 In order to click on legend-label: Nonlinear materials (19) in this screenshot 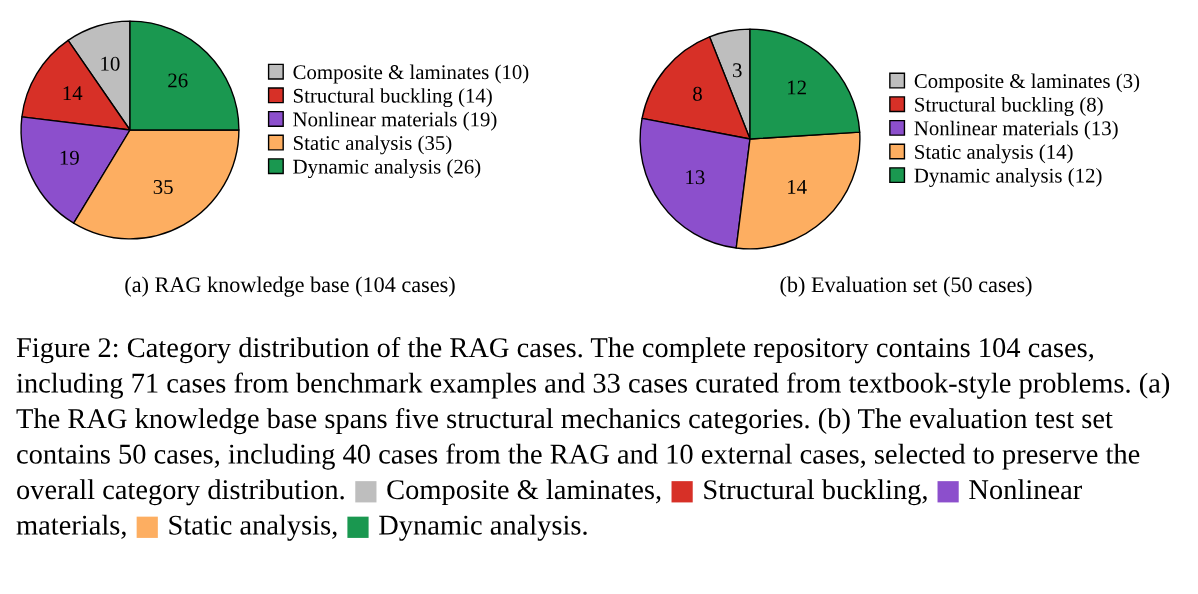, I will do `click(395, 121)`.